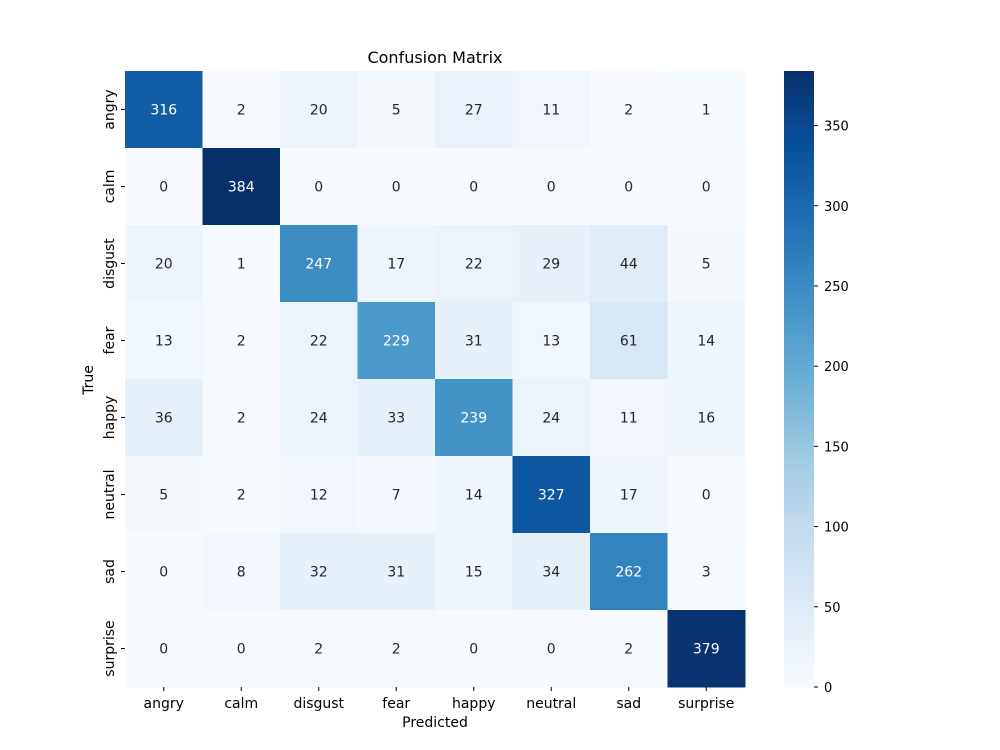 The image size is (1000, 750). Describe the element at coordinates (706, 419) in the screenshot. I see `cell-value-label: 16` at that location.